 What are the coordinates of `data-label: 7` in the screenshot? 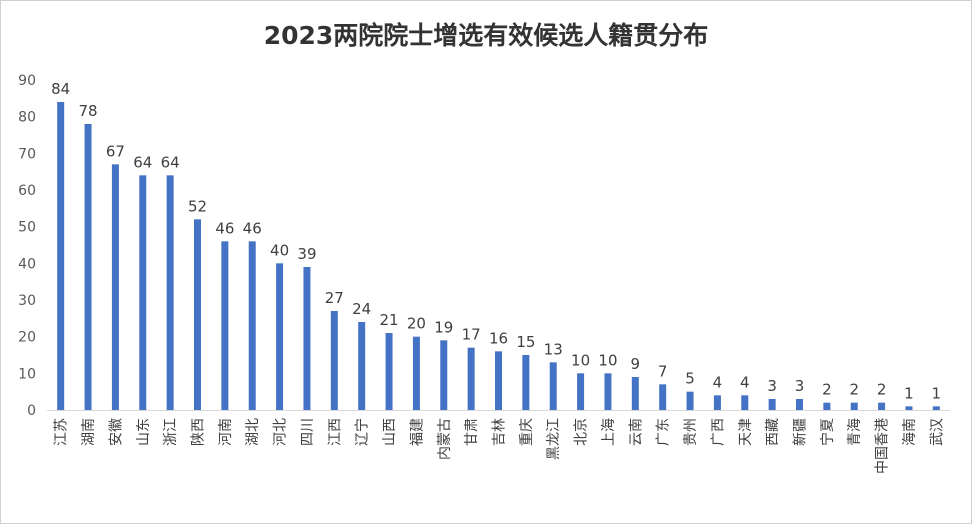 It's located at (663, 371).